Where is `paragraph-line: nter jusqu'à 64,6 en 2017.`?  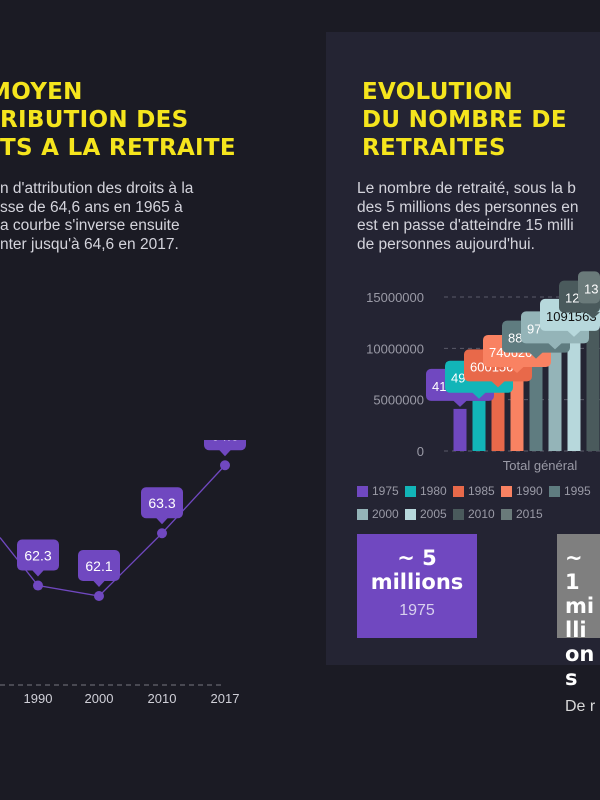
paragraph-line: nter jusqu'à 64,6 en 2017. is located at coordinates (89, 244).